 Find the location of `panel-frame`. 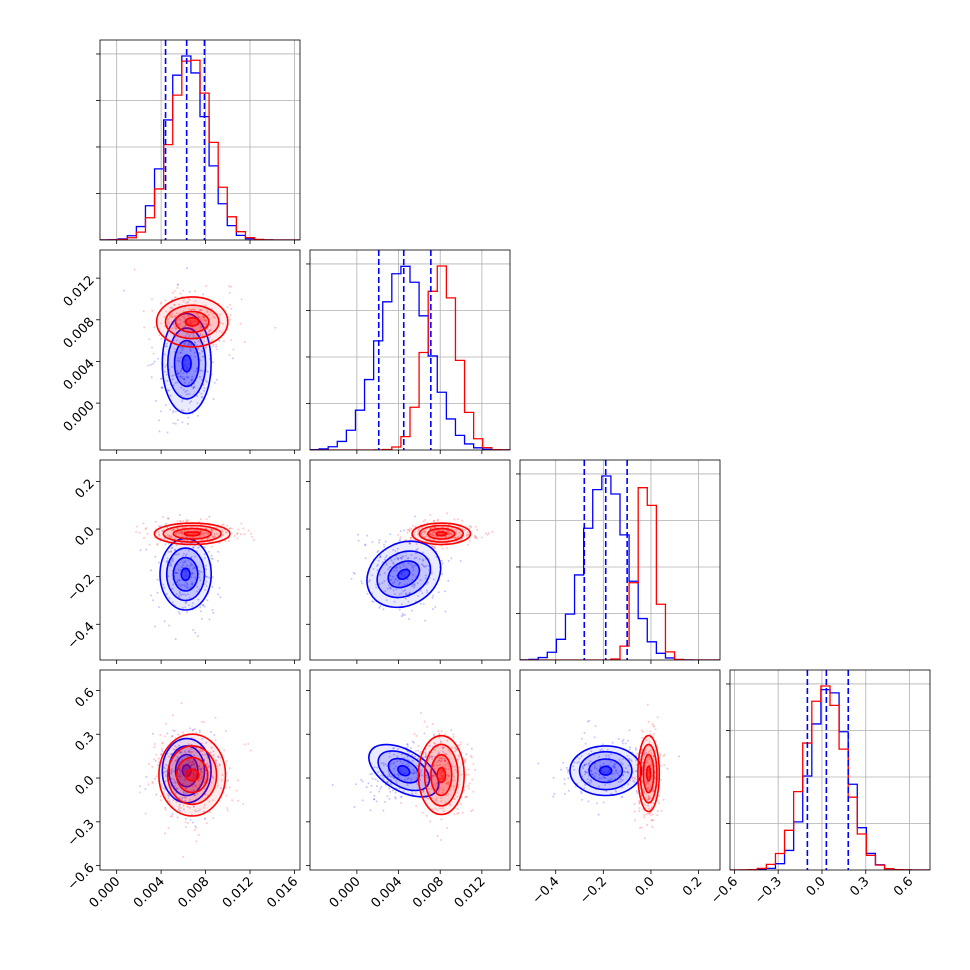

panel-frame is located at coordinates (410, 350).